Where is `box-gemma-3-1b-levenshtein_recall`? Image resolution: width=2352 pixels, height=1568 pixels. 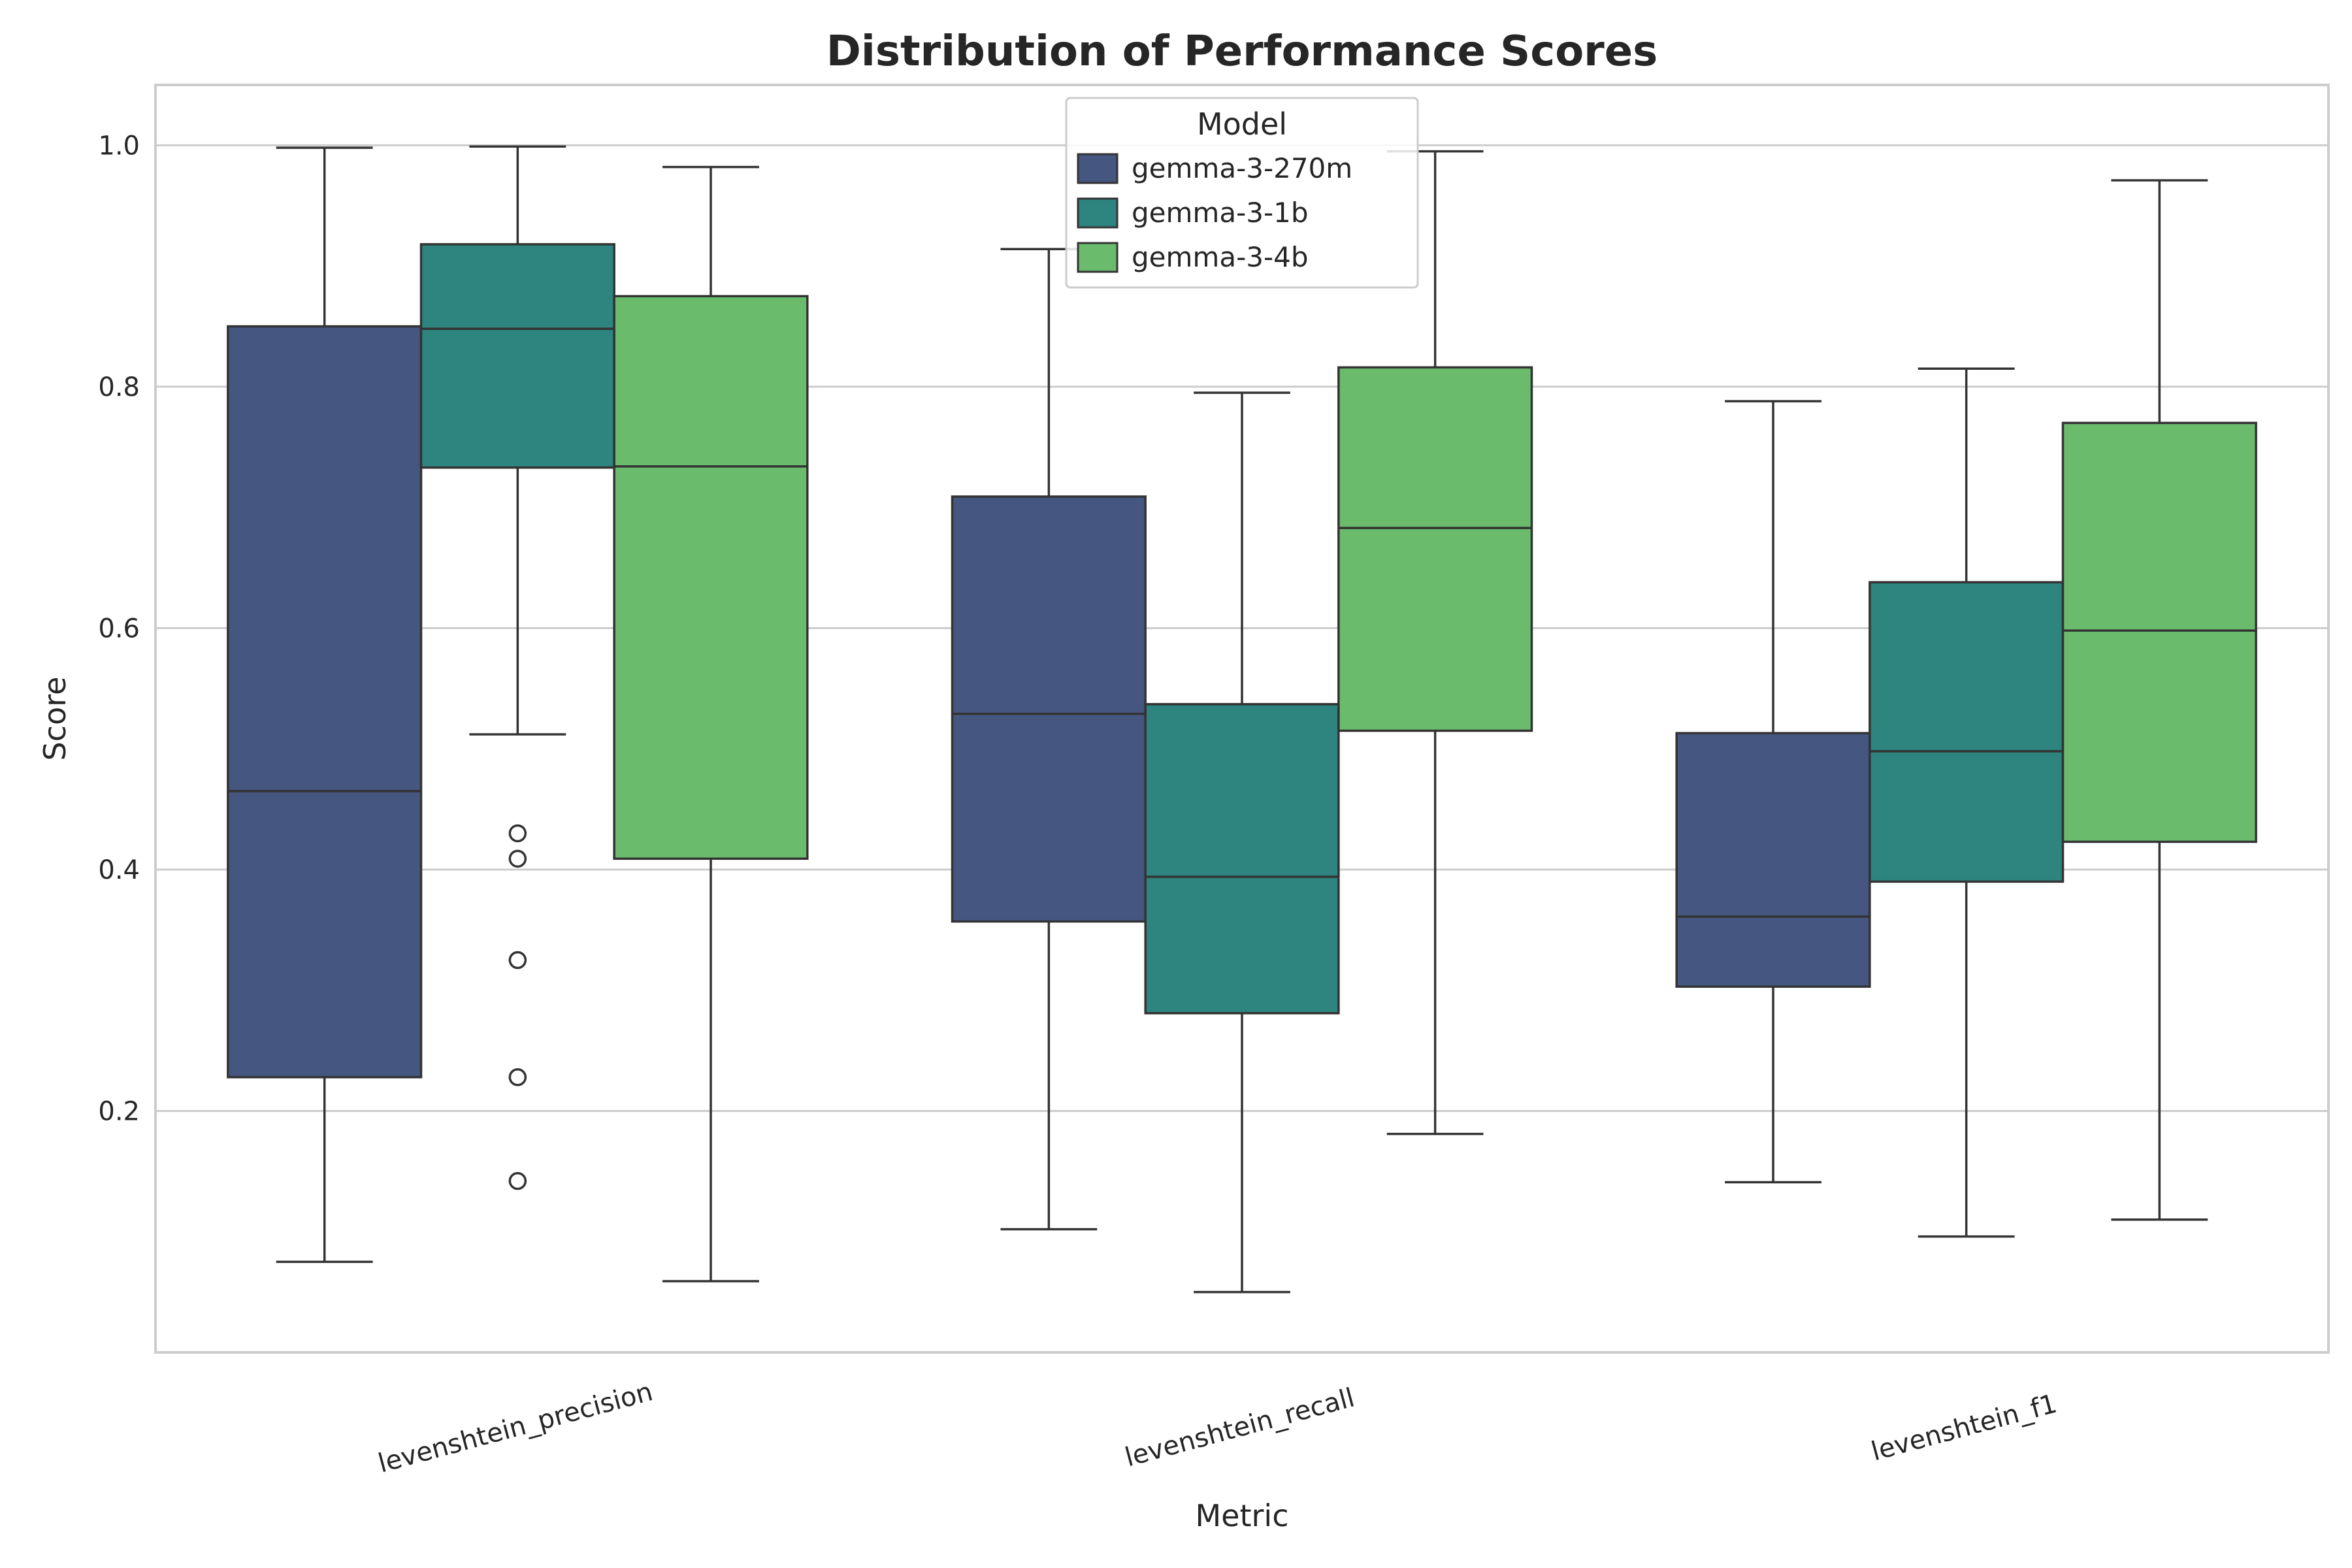
box-gemma-3-1b-levenshtein_recall is located at coordinates (1242, 842).